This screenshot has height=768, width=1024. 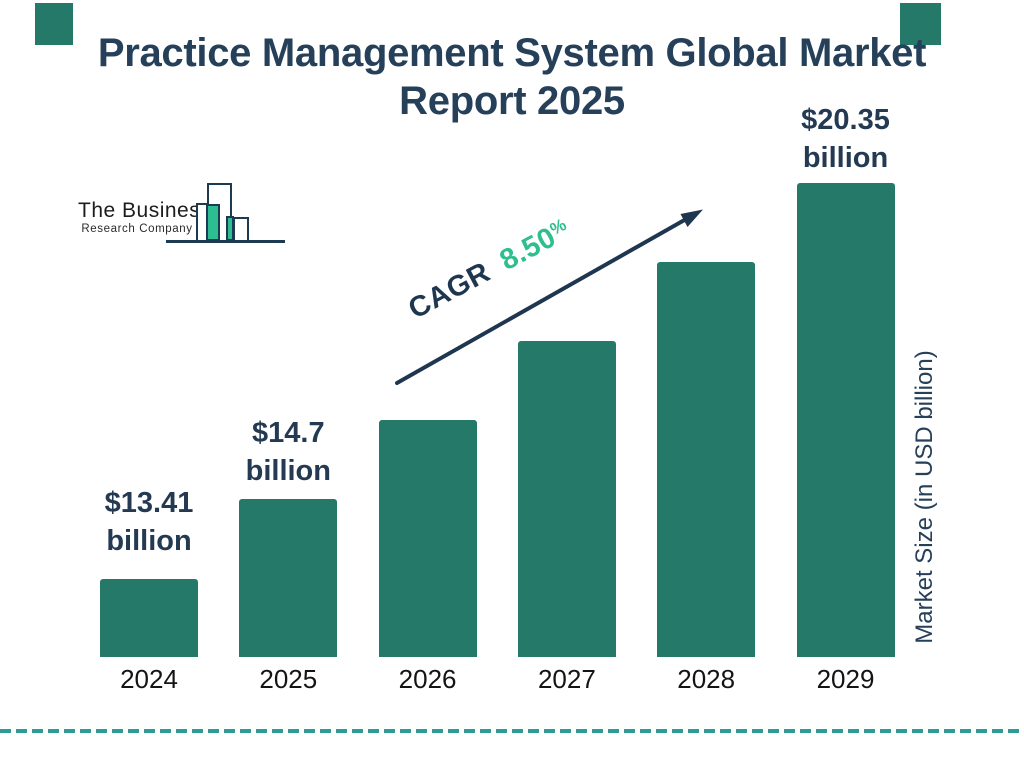 I want to click on x-tick-2028: 2028, so click(x=706, y=679).